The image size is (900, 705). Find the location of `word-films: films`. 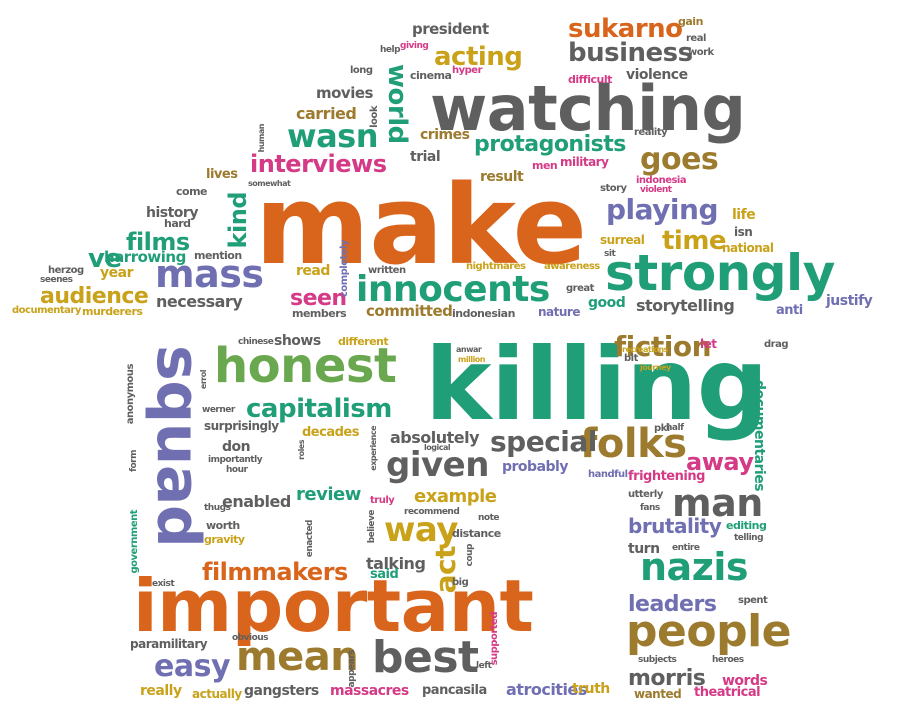

word-films: films is located at coordinates (158, 242).